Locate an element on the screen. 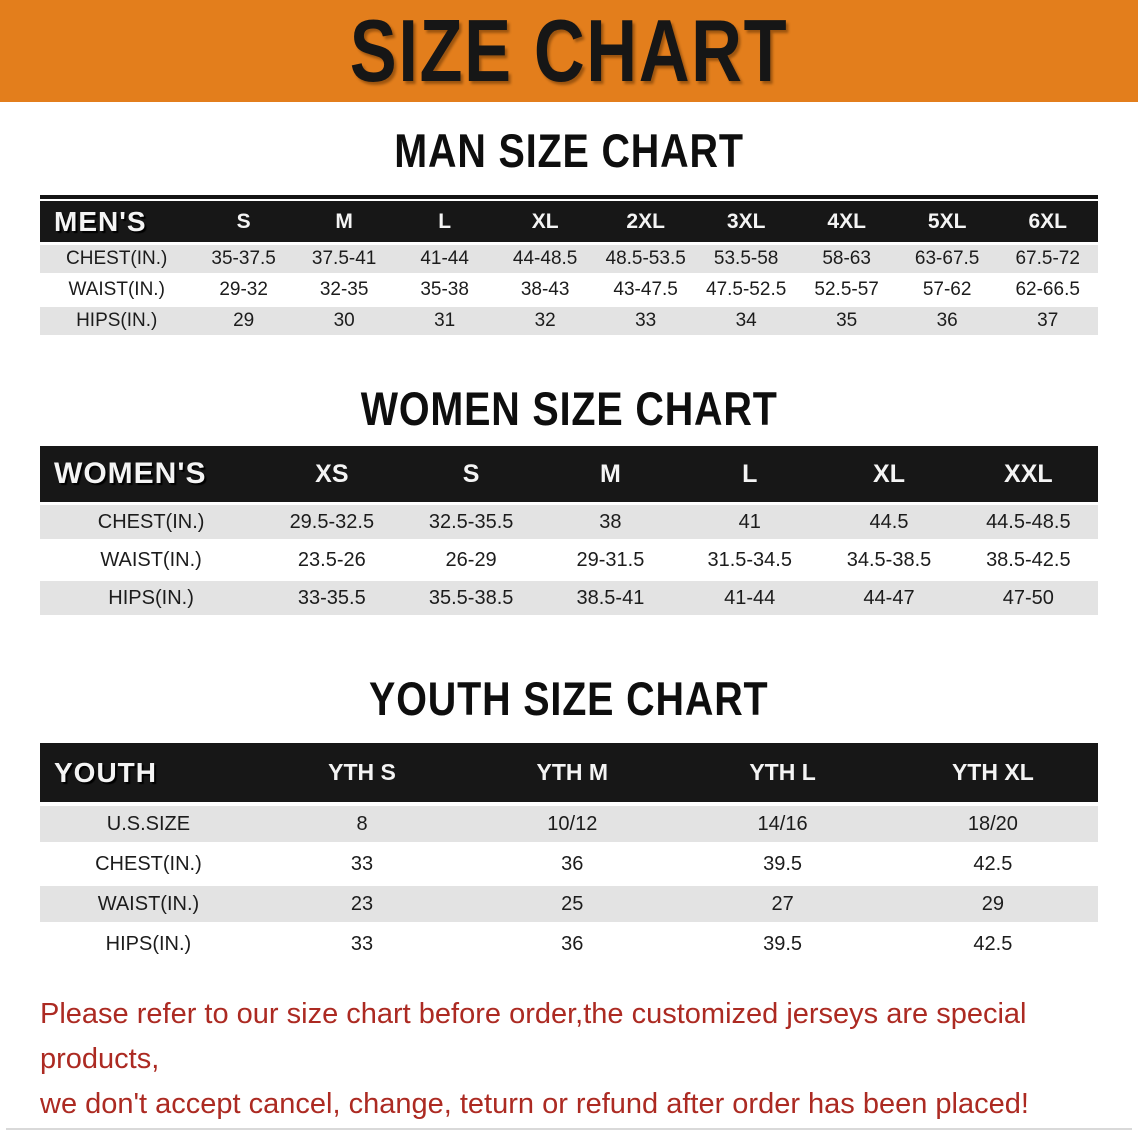 This screenshot has height=1132, width=1138. women-header-row: WOMEN'S XS S M L XL XXL is located at coordinates (569, 475).